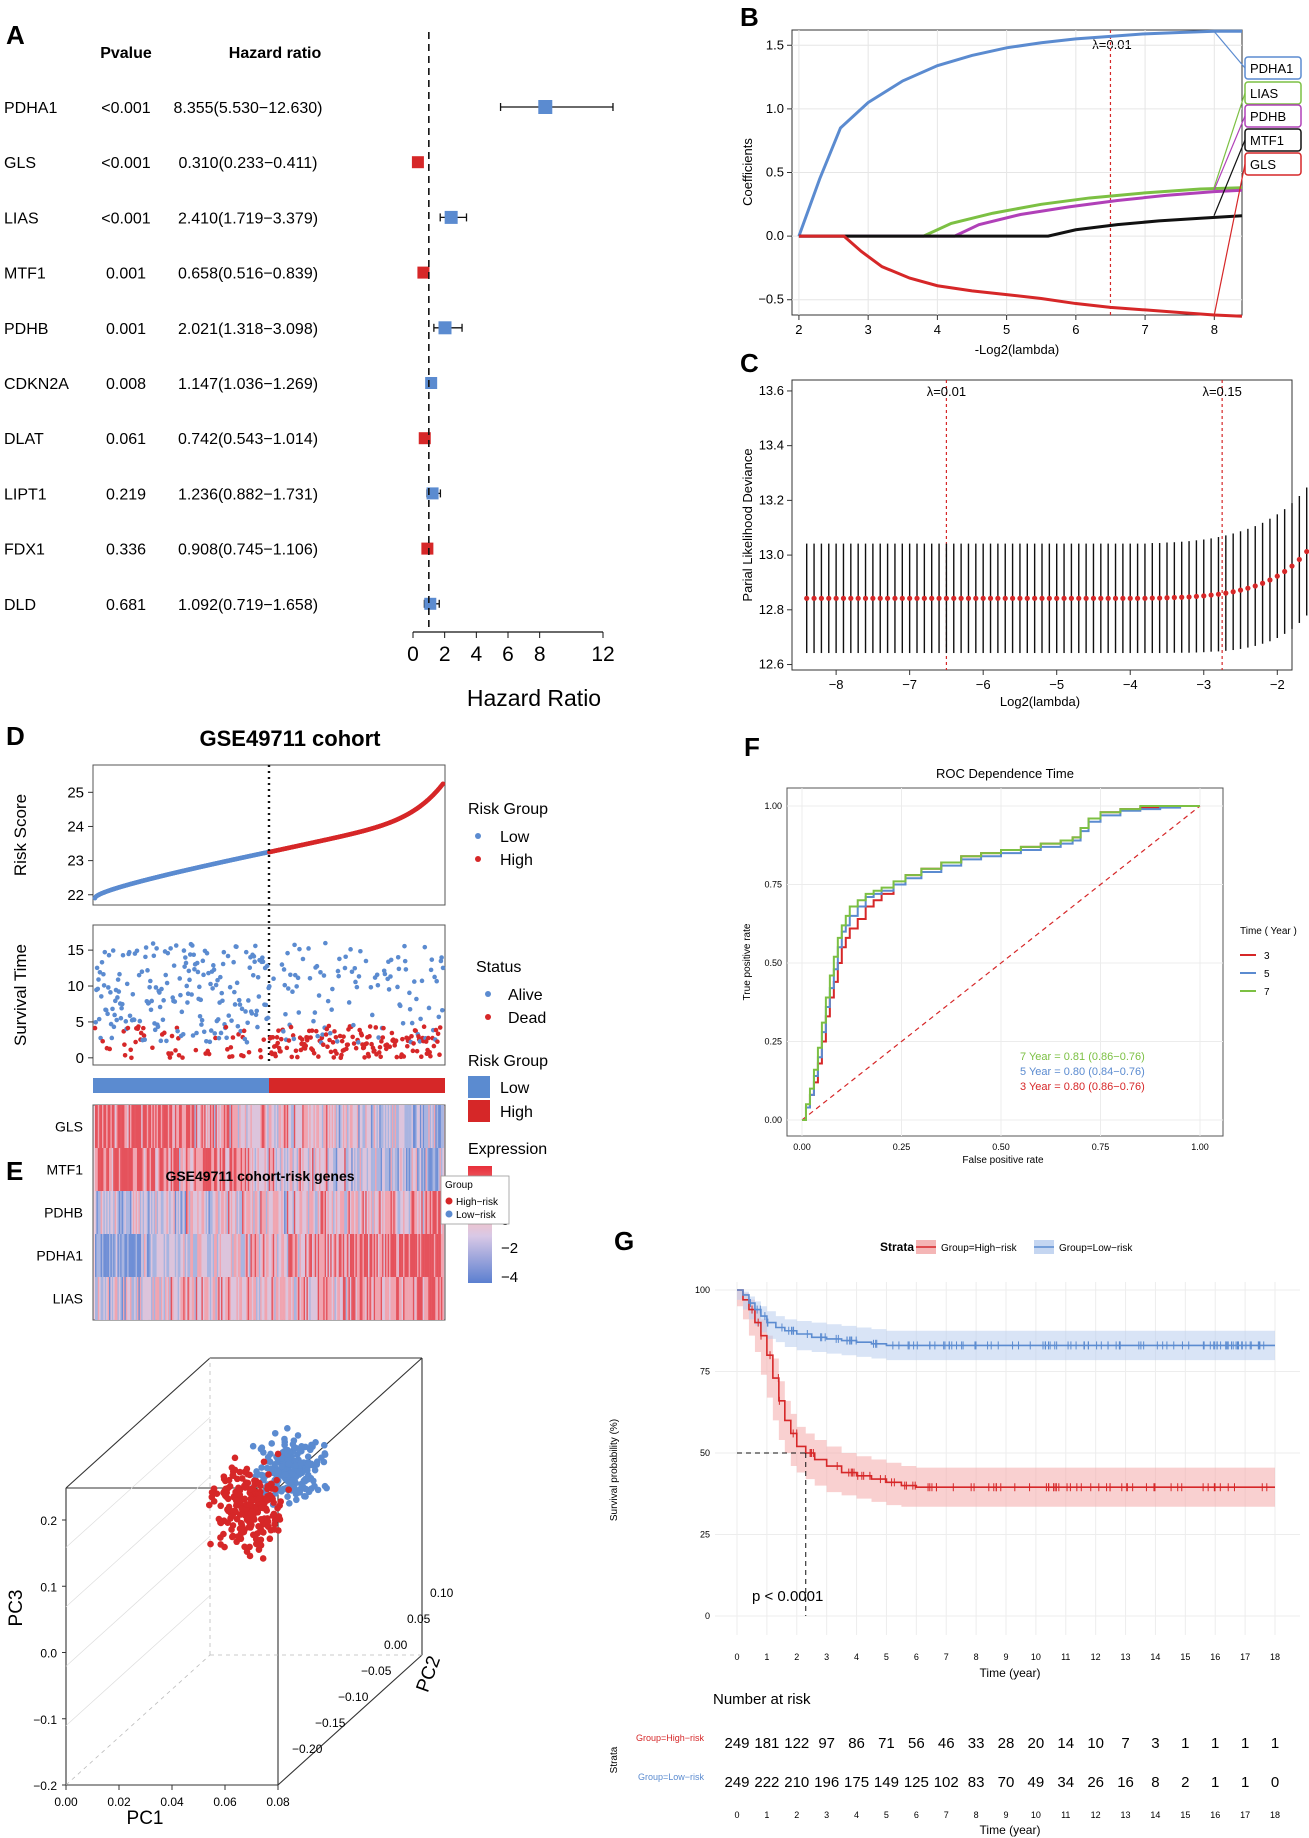  I want to click on risk-table-x-tick-label: 17, so click(1245, 1815).